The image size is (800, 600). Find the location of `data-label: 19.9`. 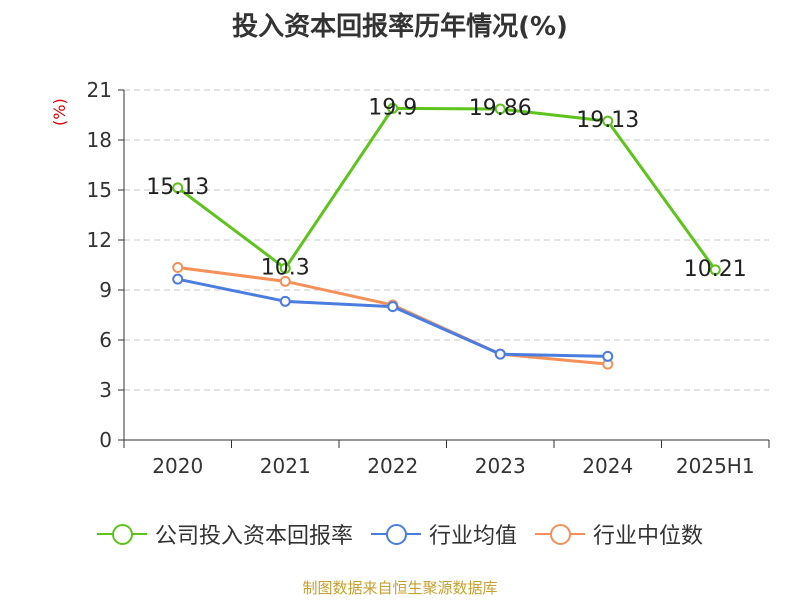

data-label: 19.9 is located at coordinates (392, 107).